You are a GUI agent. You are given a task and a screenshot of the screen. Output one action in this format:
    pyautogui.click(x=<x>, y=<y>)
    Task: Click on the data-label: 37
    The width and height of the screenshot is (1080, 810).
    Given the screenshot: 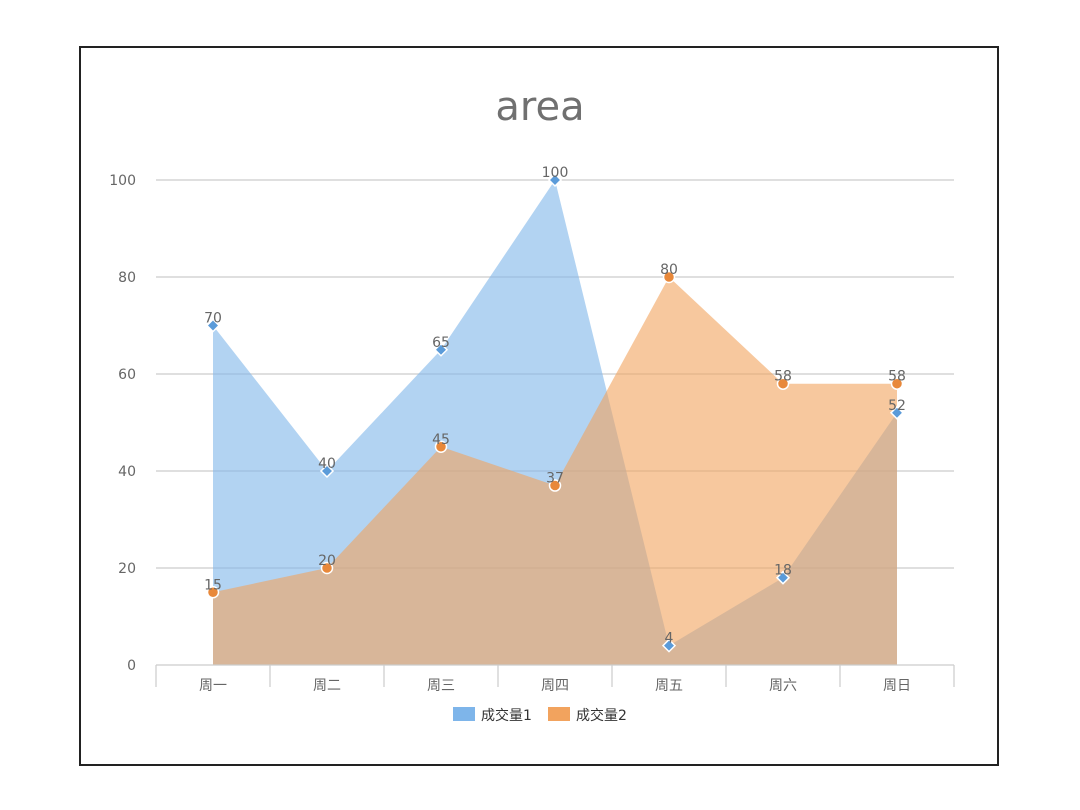 What is the action you would take?
    pyautogui.click(x=555, y=479)
    